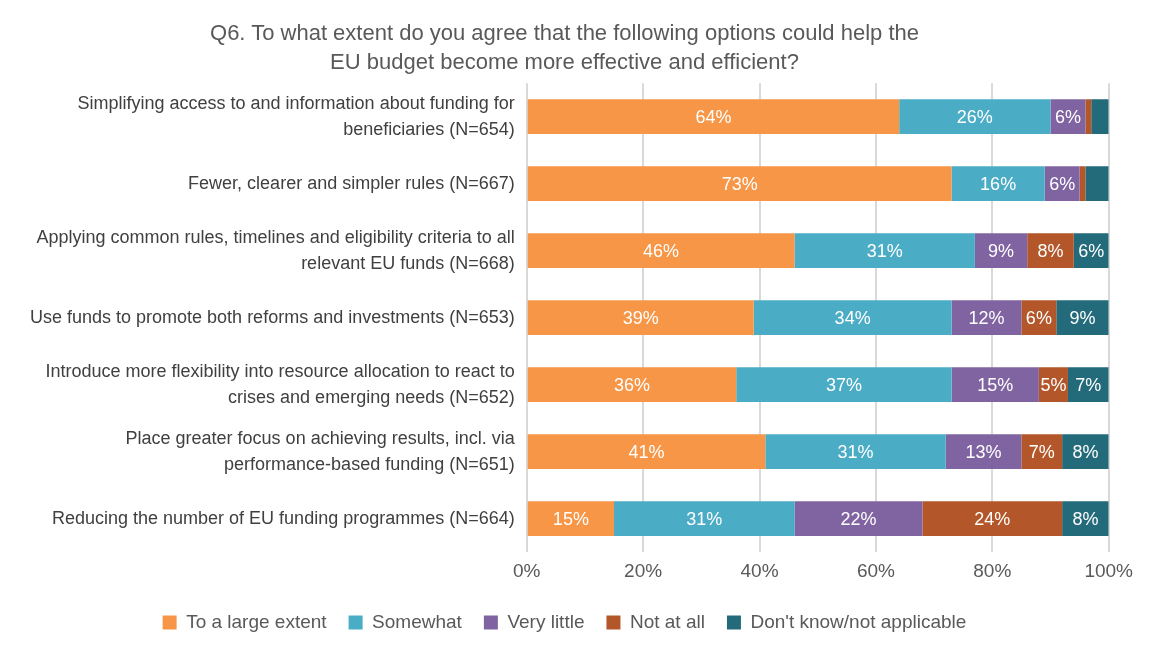  I want to click on data-label: 64%, so click(713, 116).